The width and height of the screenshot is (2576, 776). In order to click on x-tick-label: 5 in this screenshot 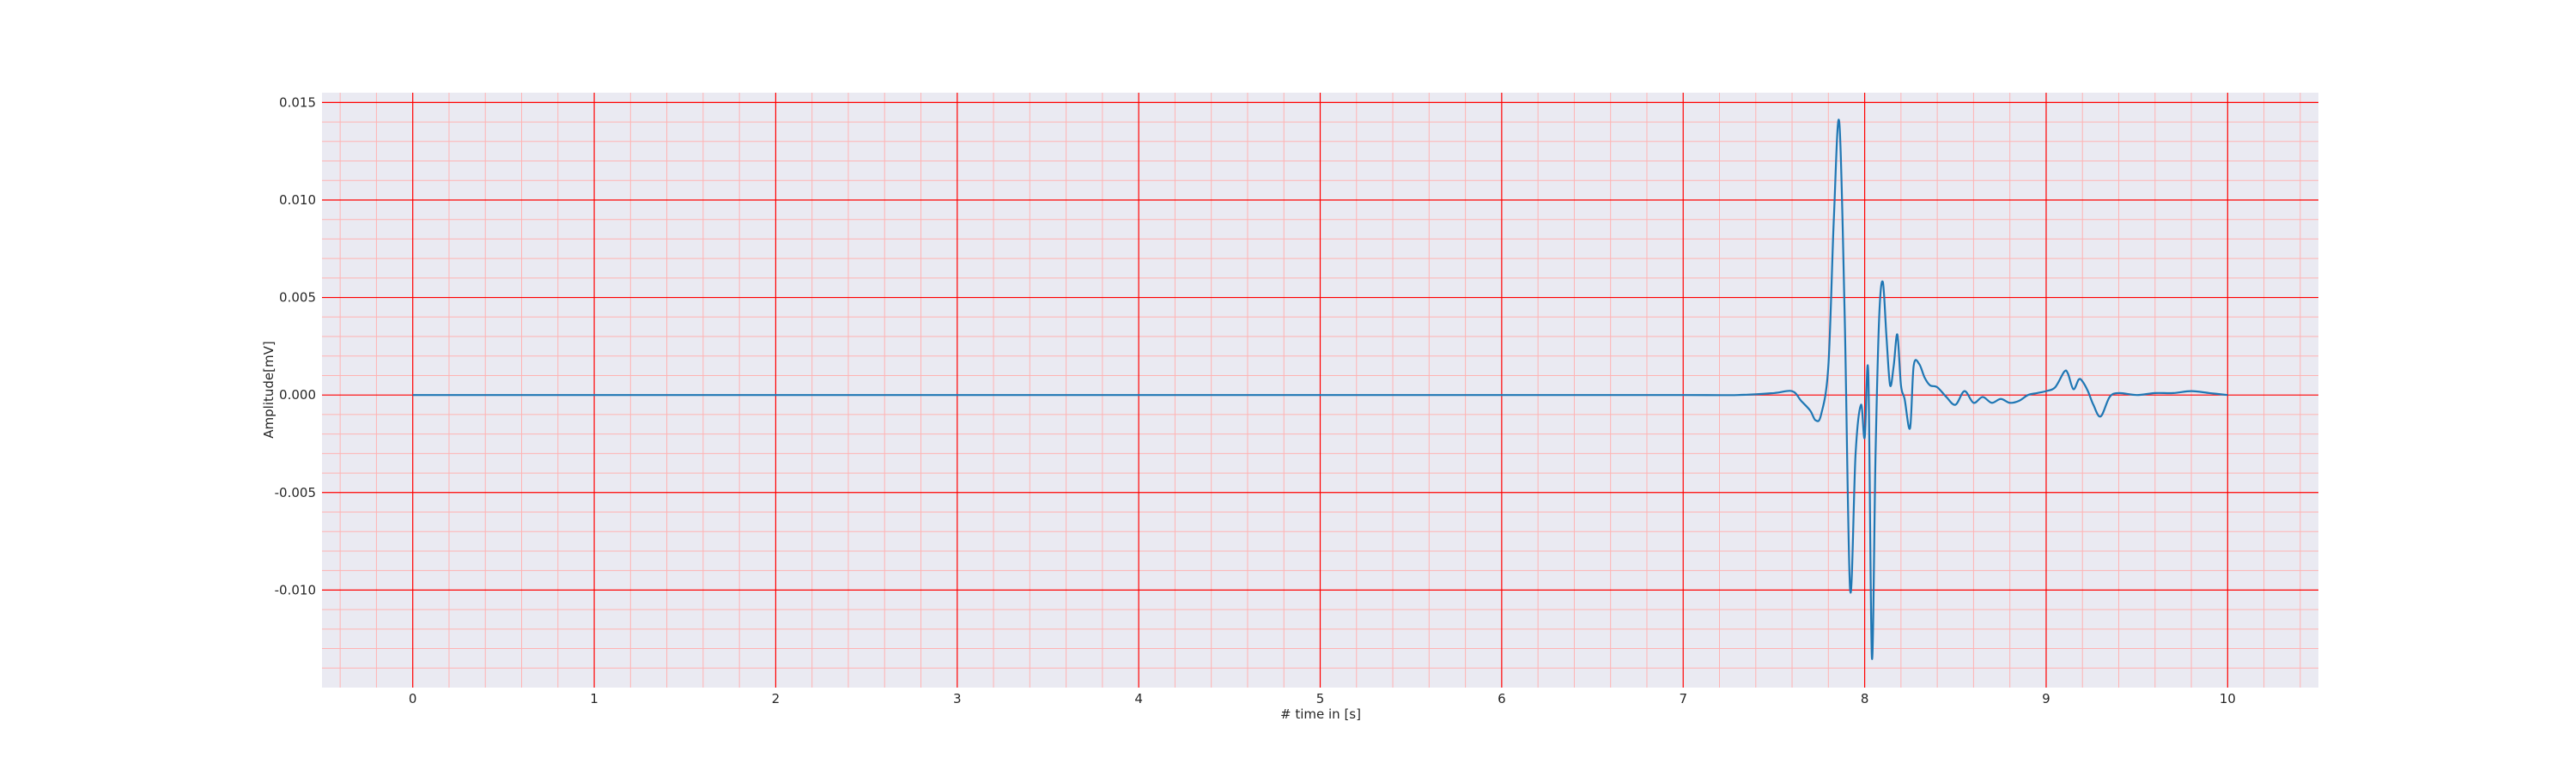, I will do `click(1320, 699)`.